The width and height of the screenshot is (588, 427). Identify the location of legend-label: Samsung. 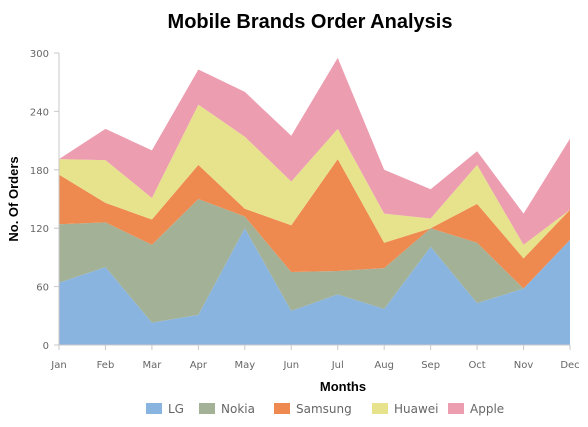
(324, 409).